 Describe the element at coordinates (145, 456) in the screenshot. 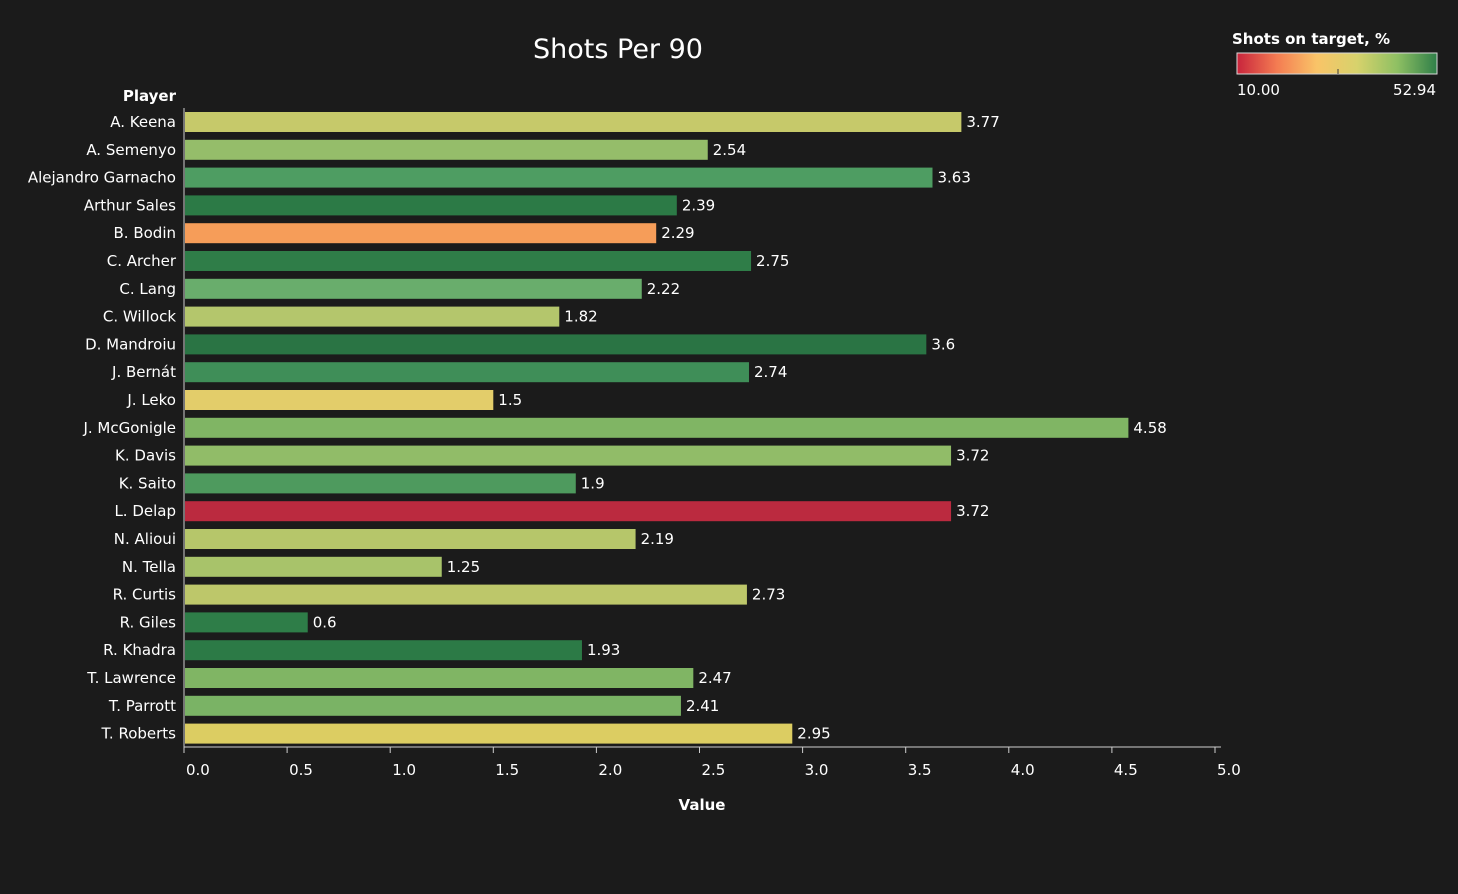

I see `category-label: K. Davis` at that location.